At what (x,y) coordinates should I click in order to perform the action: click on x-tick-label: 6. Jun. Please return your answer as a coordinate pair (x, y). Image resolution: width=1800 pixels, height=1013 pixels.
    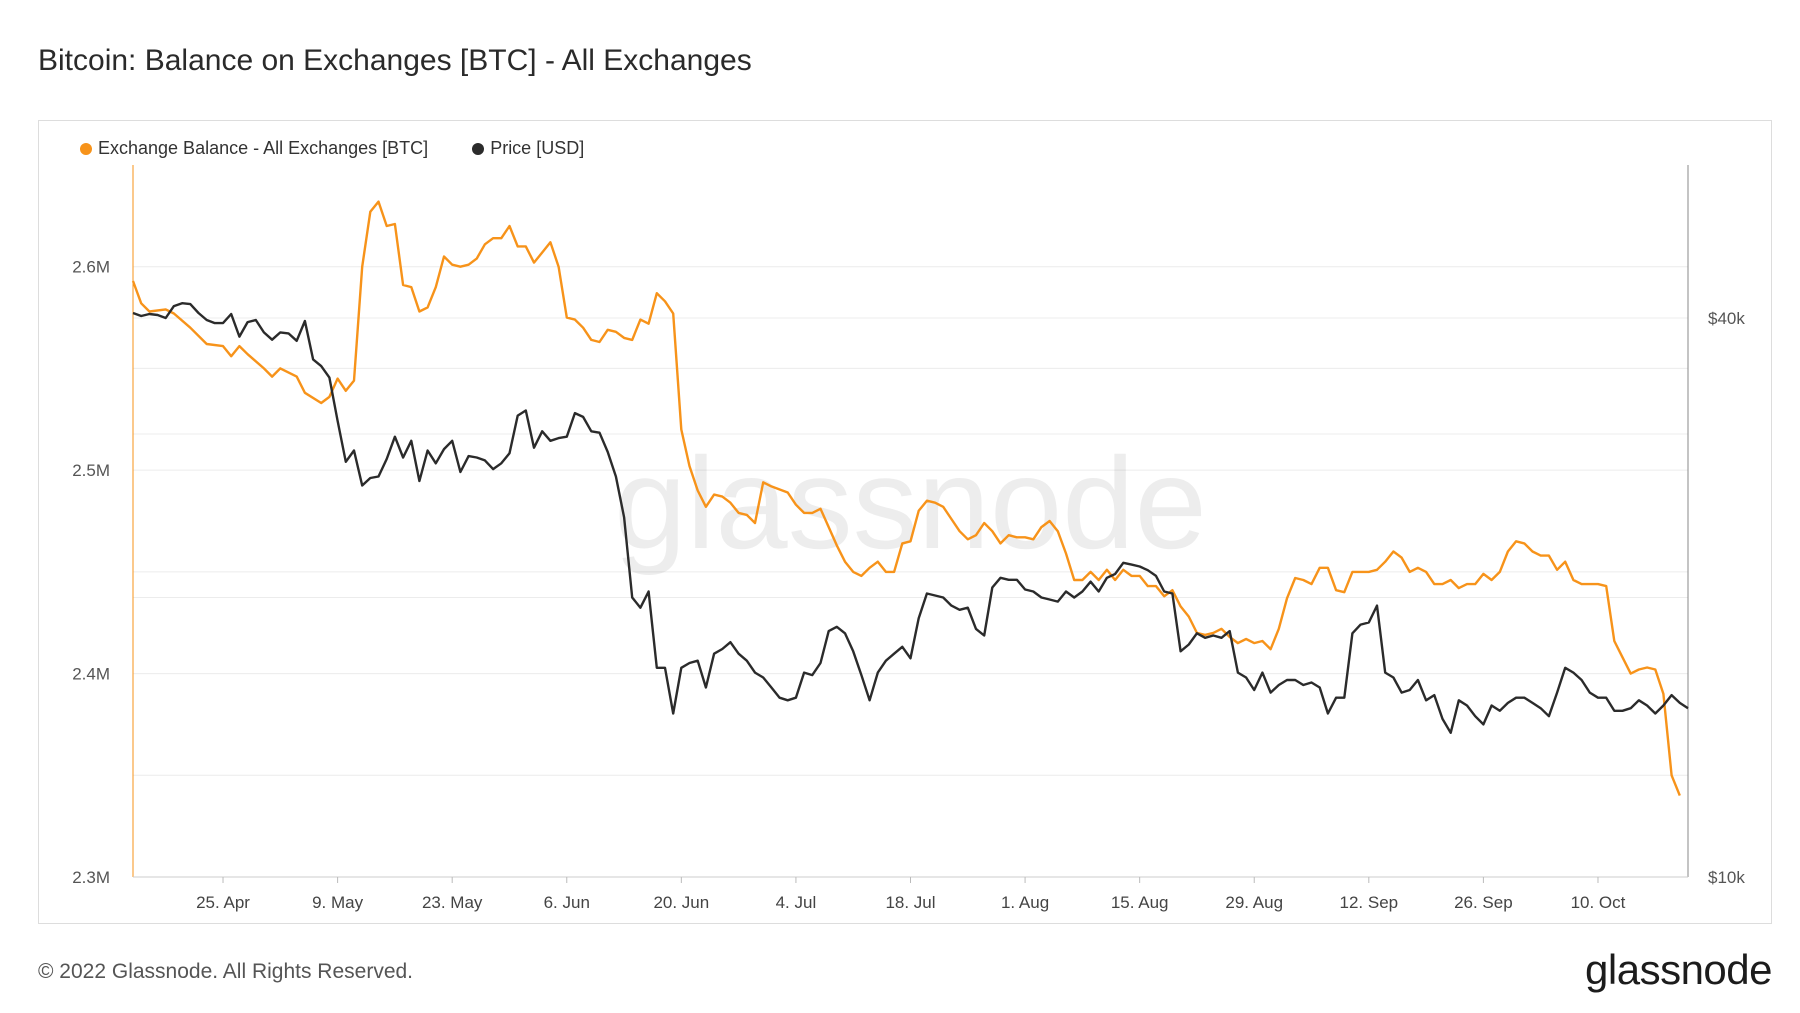
    Looking at the image, I should click on (567, 902).